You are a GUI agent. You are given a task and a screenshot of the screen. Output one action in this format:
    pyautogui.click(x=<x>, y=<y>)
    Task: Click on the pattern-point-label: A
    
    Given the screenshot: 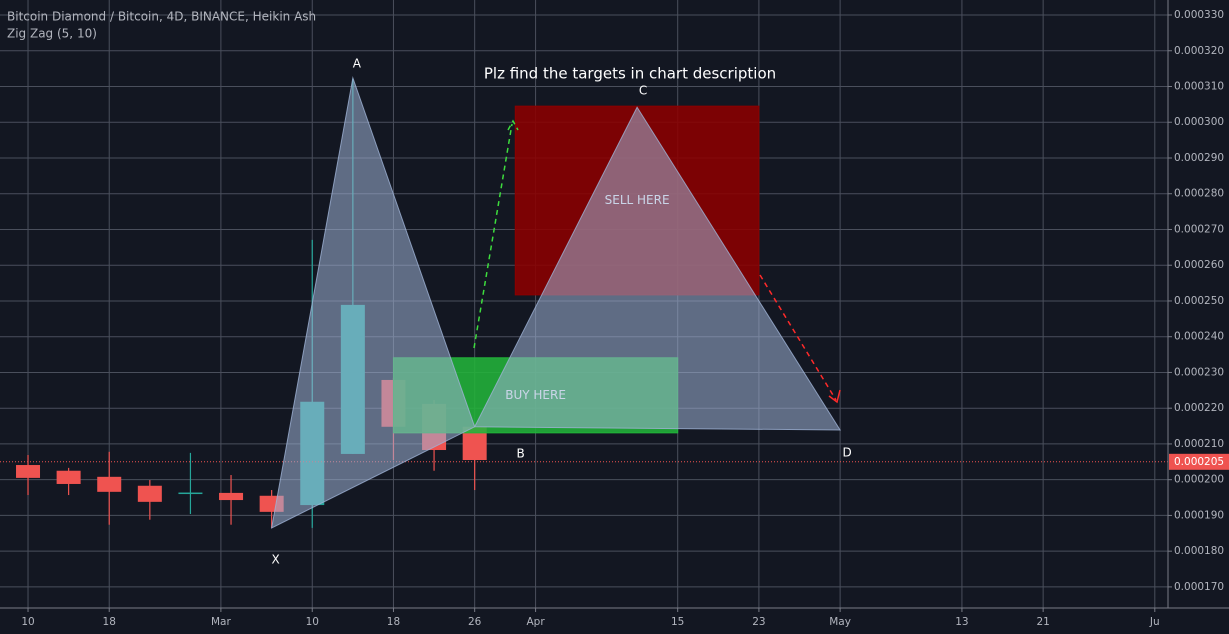 What is the action you would take?
    pyautogui.click(x=357, y=63)
    